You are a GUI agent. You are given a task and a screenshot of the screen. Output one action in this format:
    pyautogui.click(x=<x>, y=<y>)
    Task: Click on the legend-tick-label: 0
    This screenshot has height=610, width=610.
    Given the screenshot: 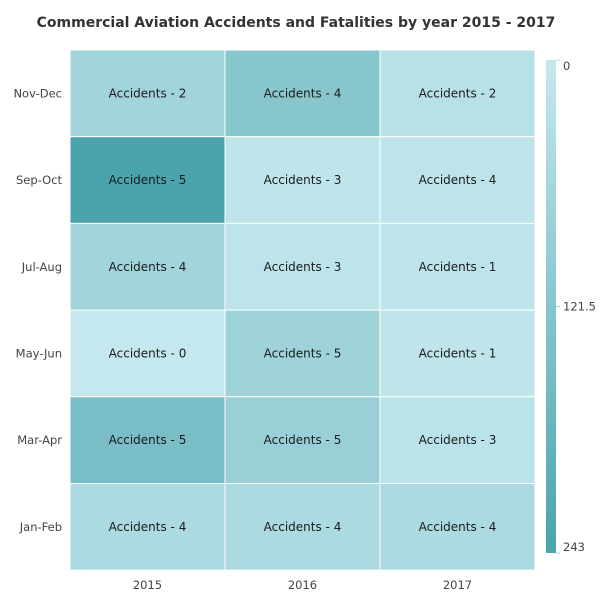 What is the action you would take?
    pyautogui.click(x=566, y=66)
    